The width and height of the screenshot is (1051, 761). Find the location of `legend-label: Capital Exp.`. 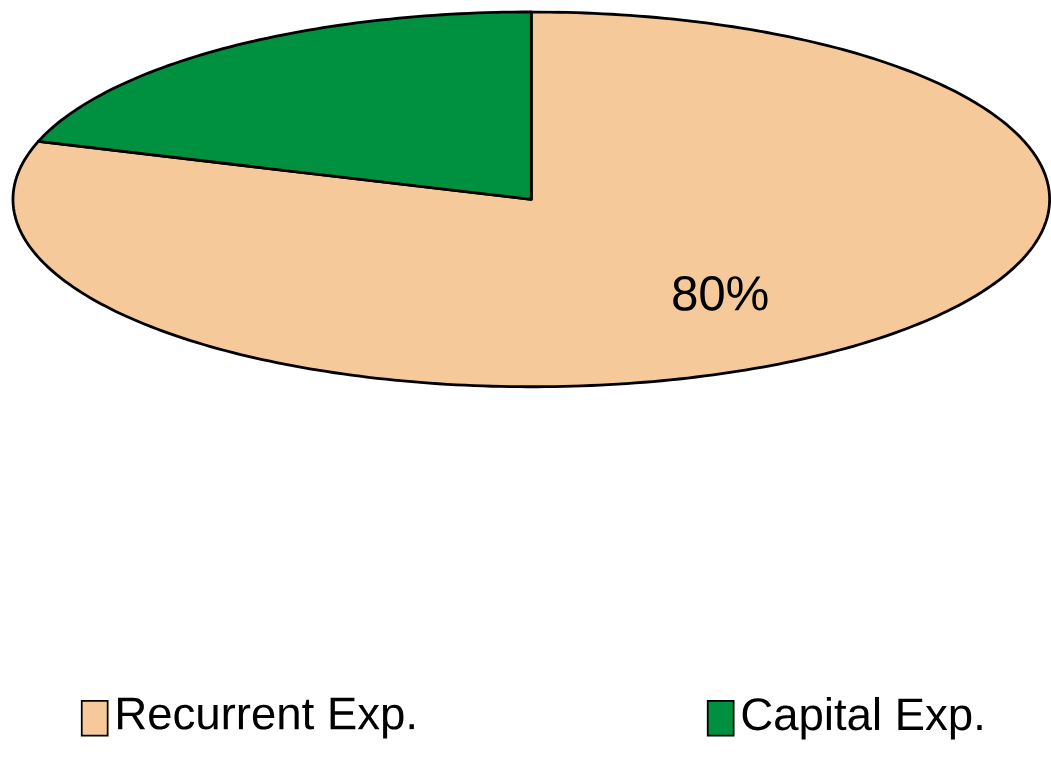

legend-label: Capital Exp. is located at coordinates (862, 718).